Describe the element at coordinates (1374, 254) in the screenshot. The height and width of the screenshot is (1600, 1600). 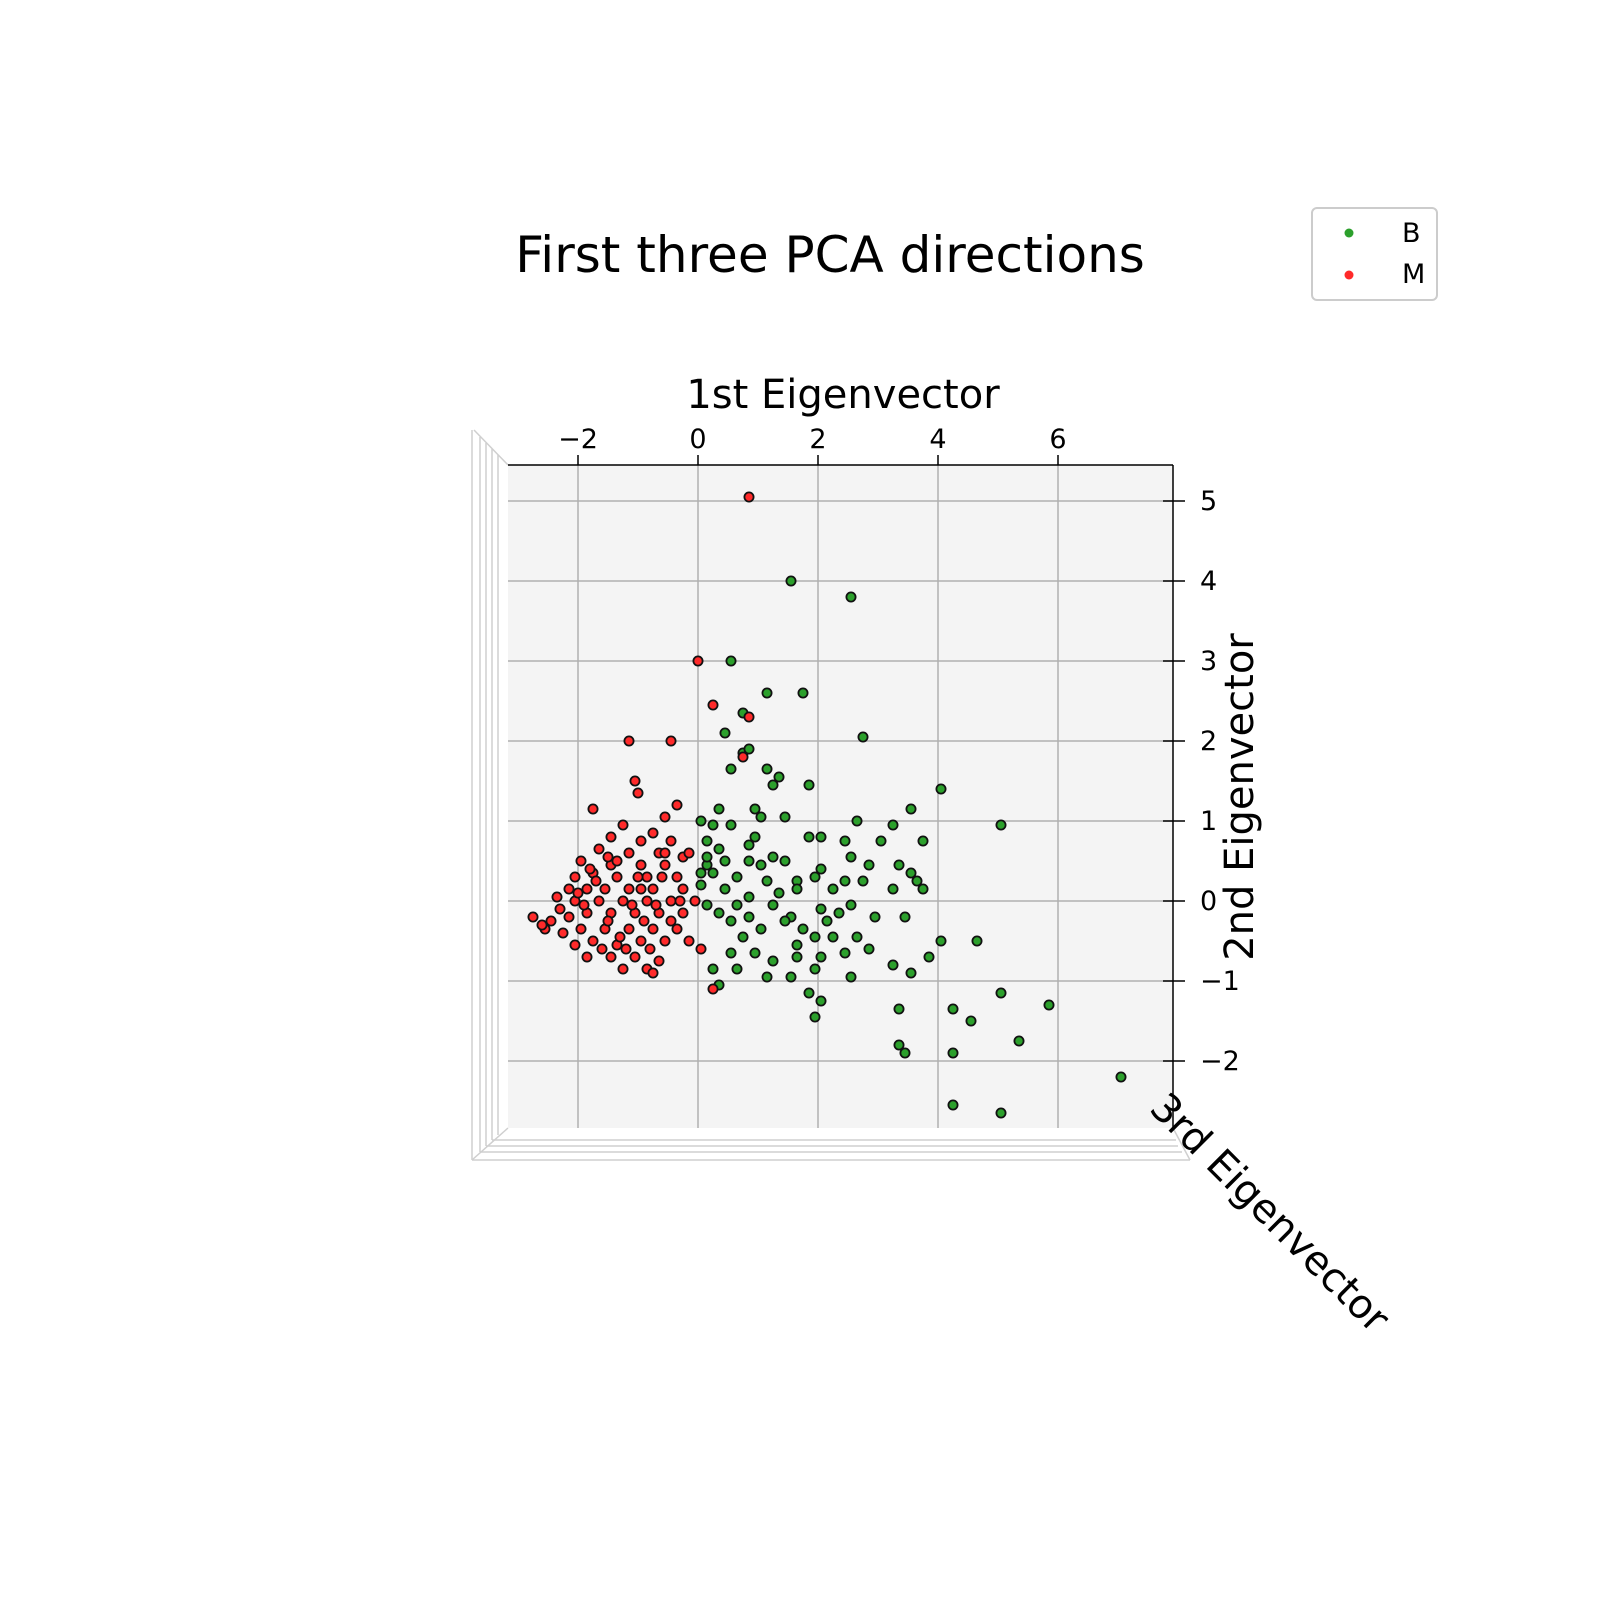
I see `legend-box` at that location.